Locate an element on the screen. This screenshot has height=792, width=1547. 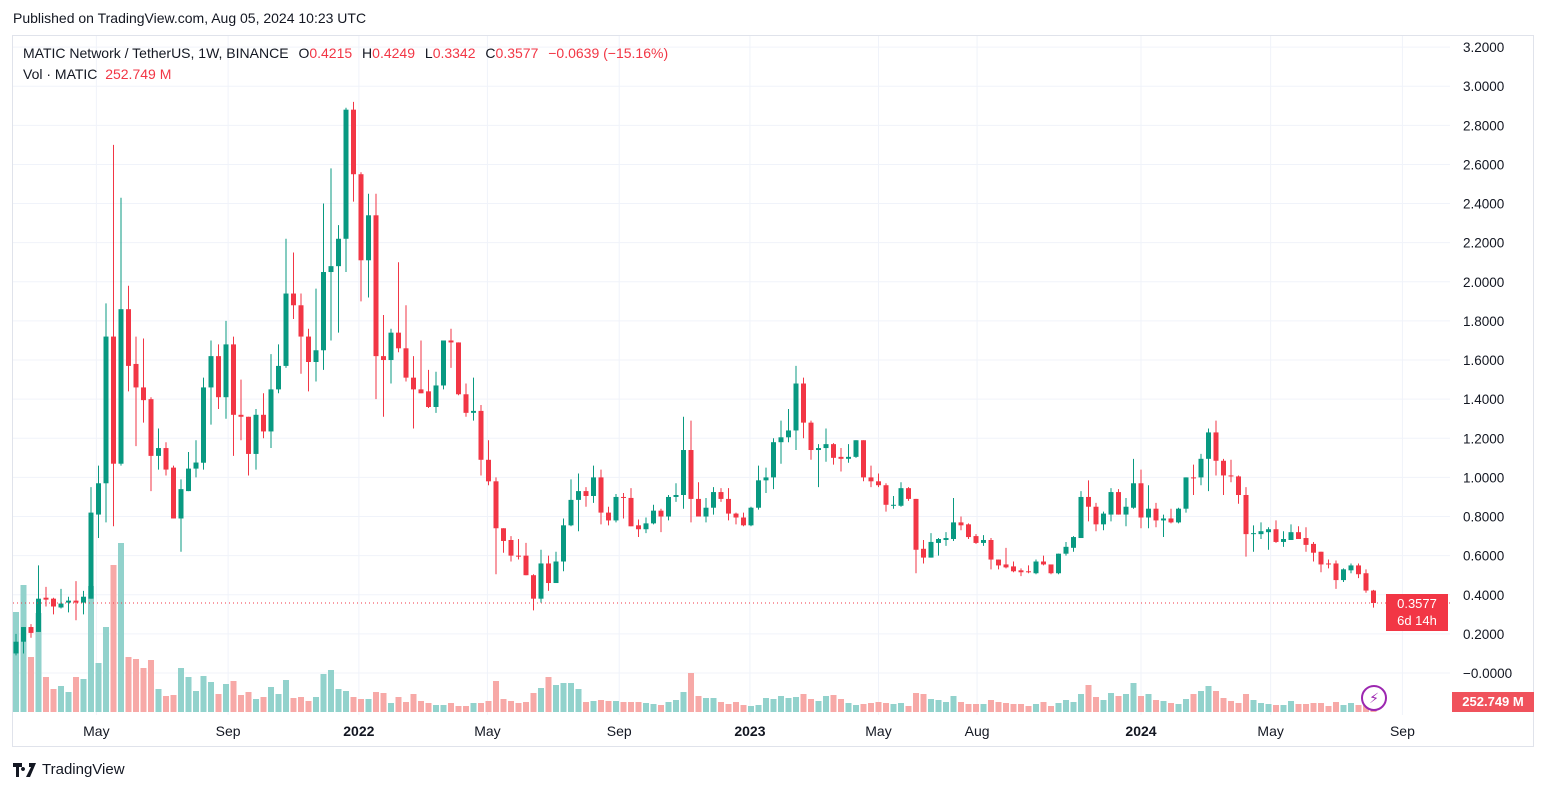
time-tick-label: 2022 is located at coordinates (358, 731).